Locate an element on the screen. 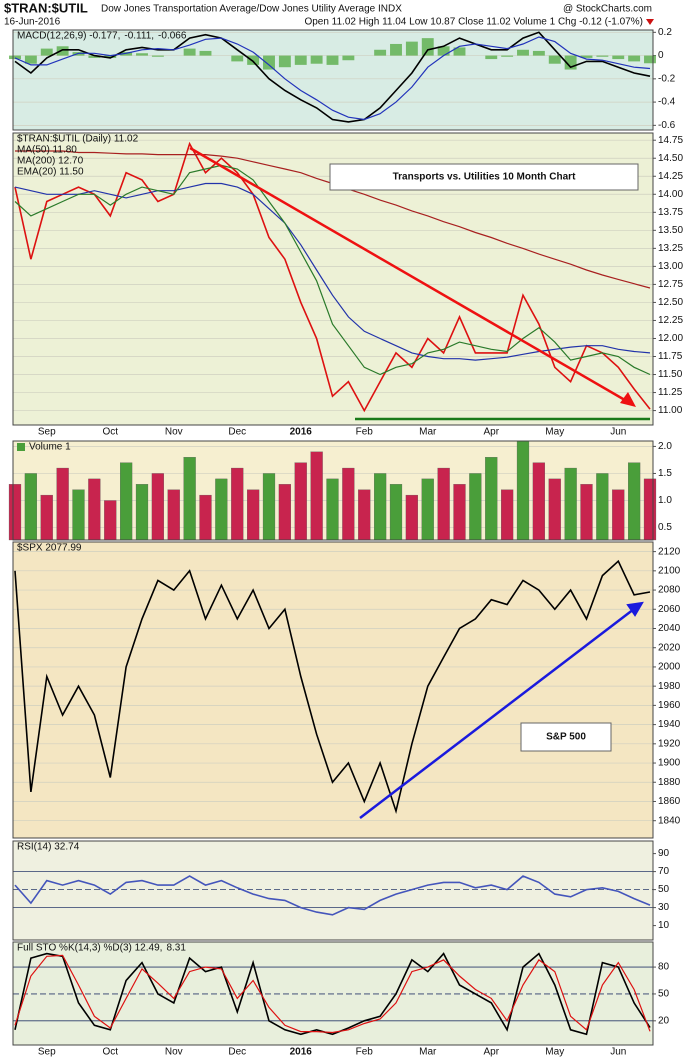 This screenshot has height=1060, width=700. y-tick-label: 0.2 is located at coordinates (665, 32).